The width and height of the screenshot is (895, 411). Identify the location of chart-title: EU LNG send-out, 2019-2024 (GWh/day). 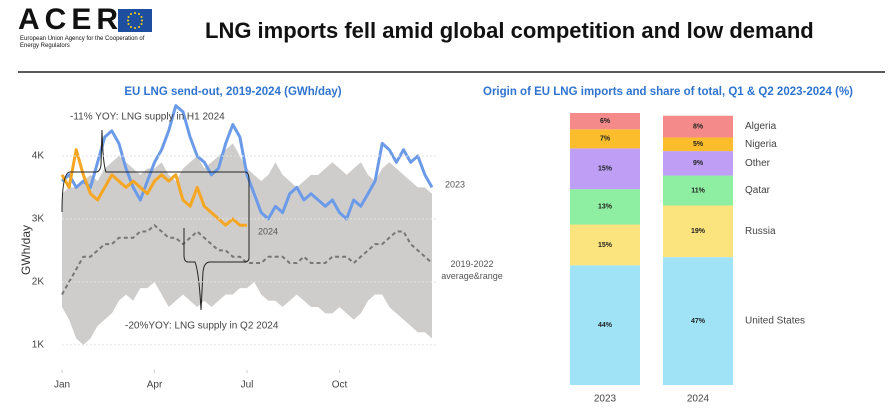
(232, 92).